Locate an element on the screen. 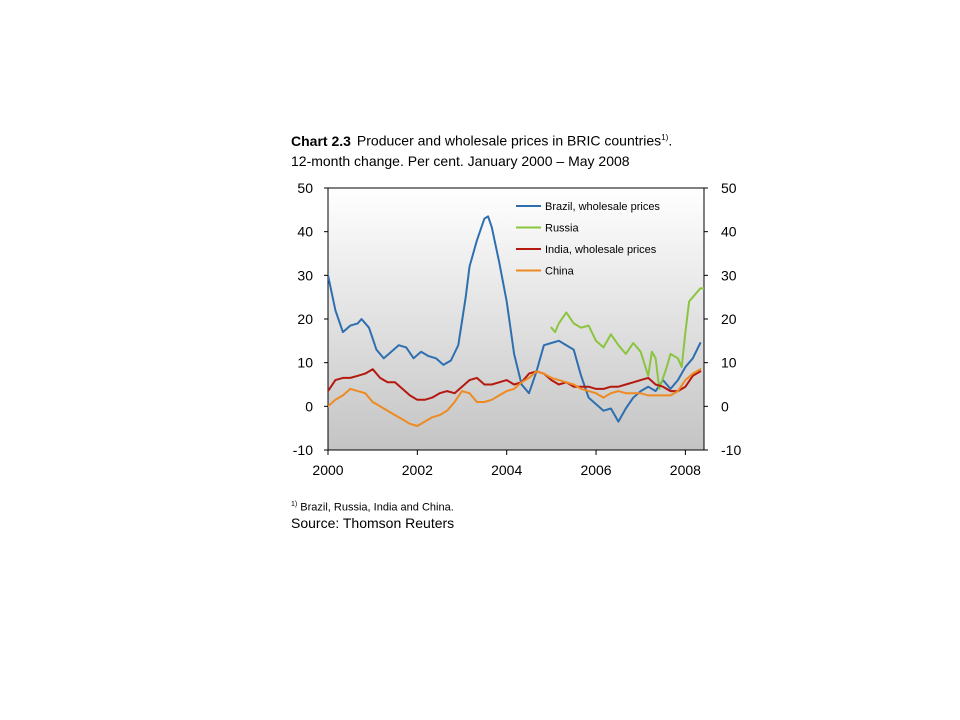 The height and width of the screenshot is (720, 960). footnote: 1) Brazil, Russia, India and China. is located at coordinates (372, 506).